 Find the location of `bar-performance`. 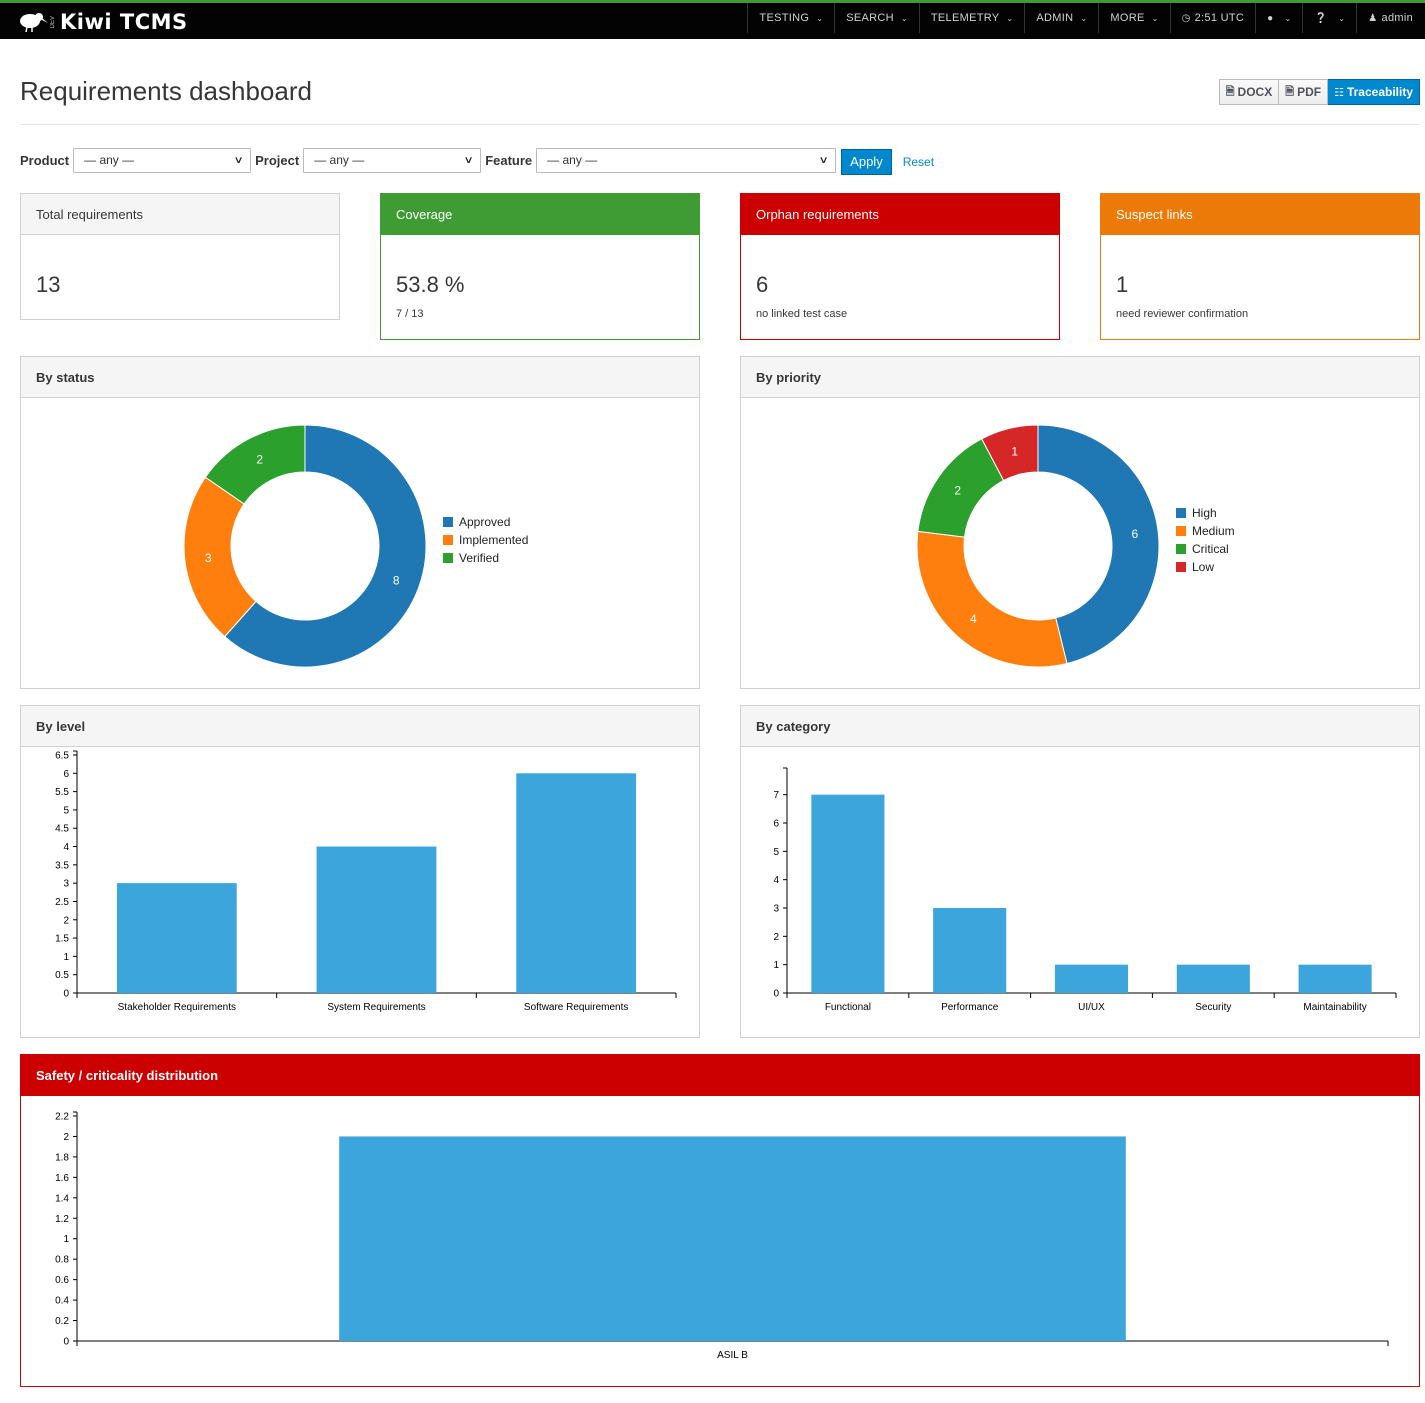

bar-performance is located at coordinates (970, 950).